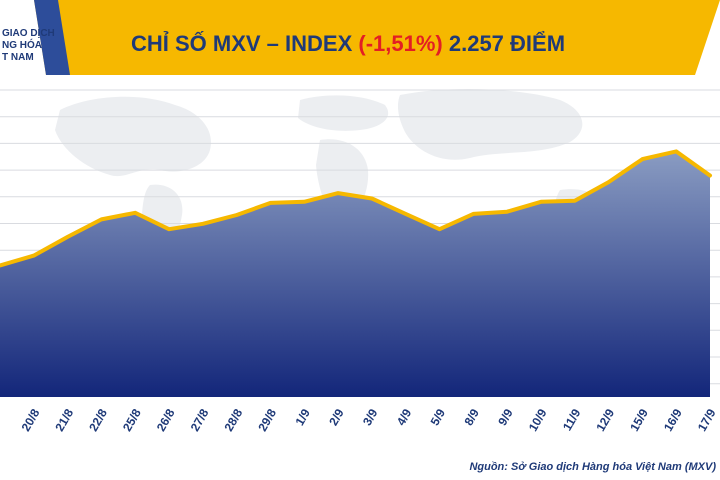 The width and height of the screenshot is (720, 480). What do you see at coordinates (336, 417) in the screenshot?
I see `x-tick-label: 2/9` at bounding box center [336, 417].